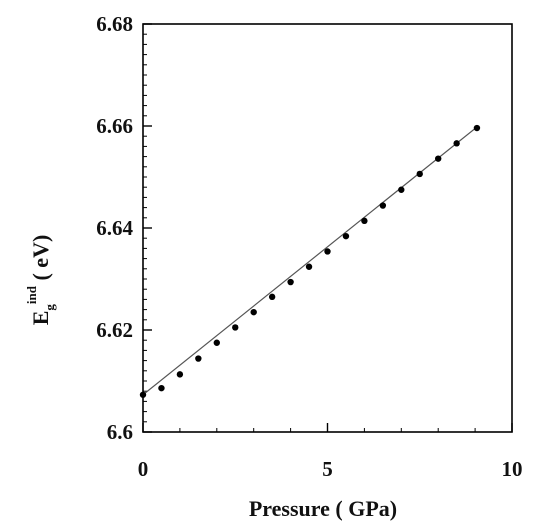  I want to click on y-axis-title-sup: ind, so click(31, 294).